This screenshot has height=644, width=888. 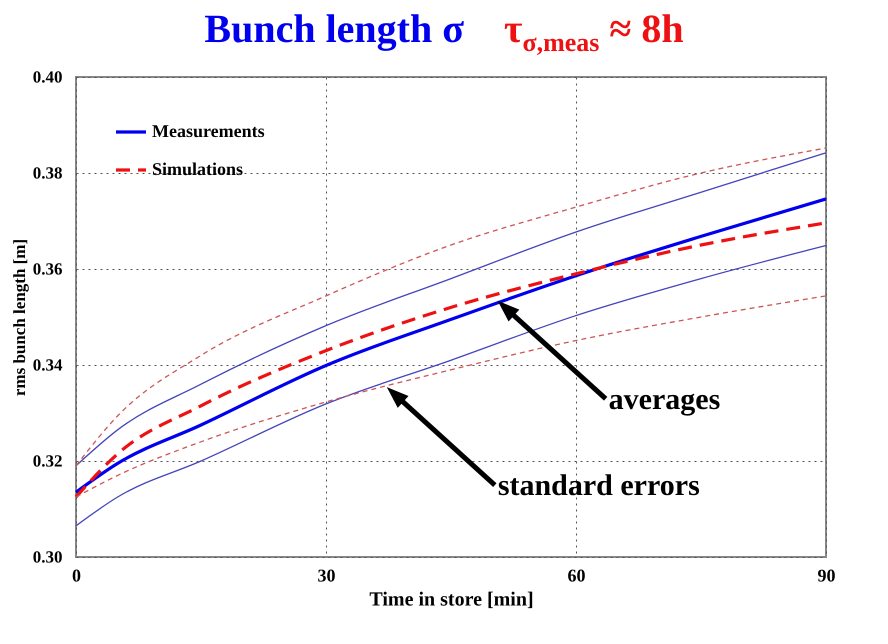 I want to click on x-axis-title: Time in store [min], so click(x=451, y=599).